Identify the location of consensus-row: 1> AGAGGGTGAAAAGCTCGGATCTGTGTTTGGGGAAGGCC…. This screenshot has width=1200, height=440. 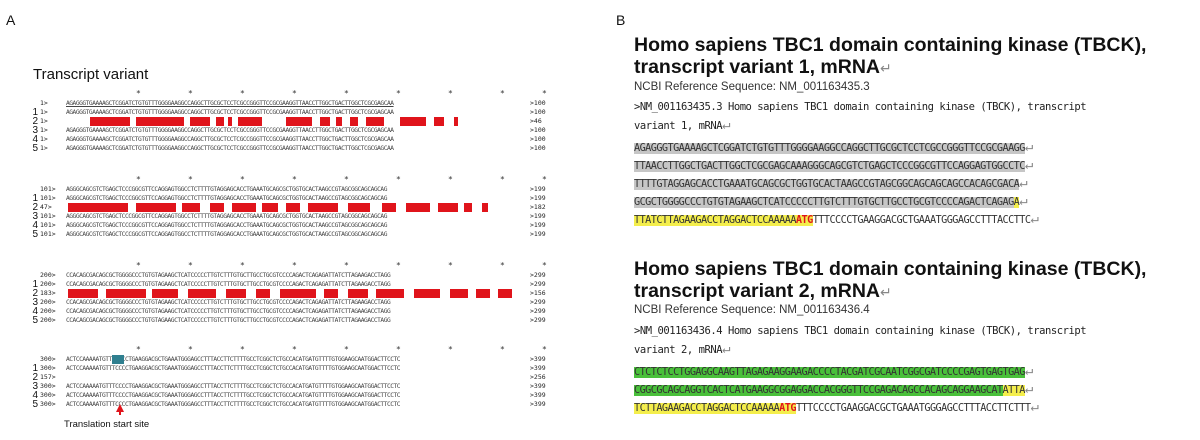
(310, 103).